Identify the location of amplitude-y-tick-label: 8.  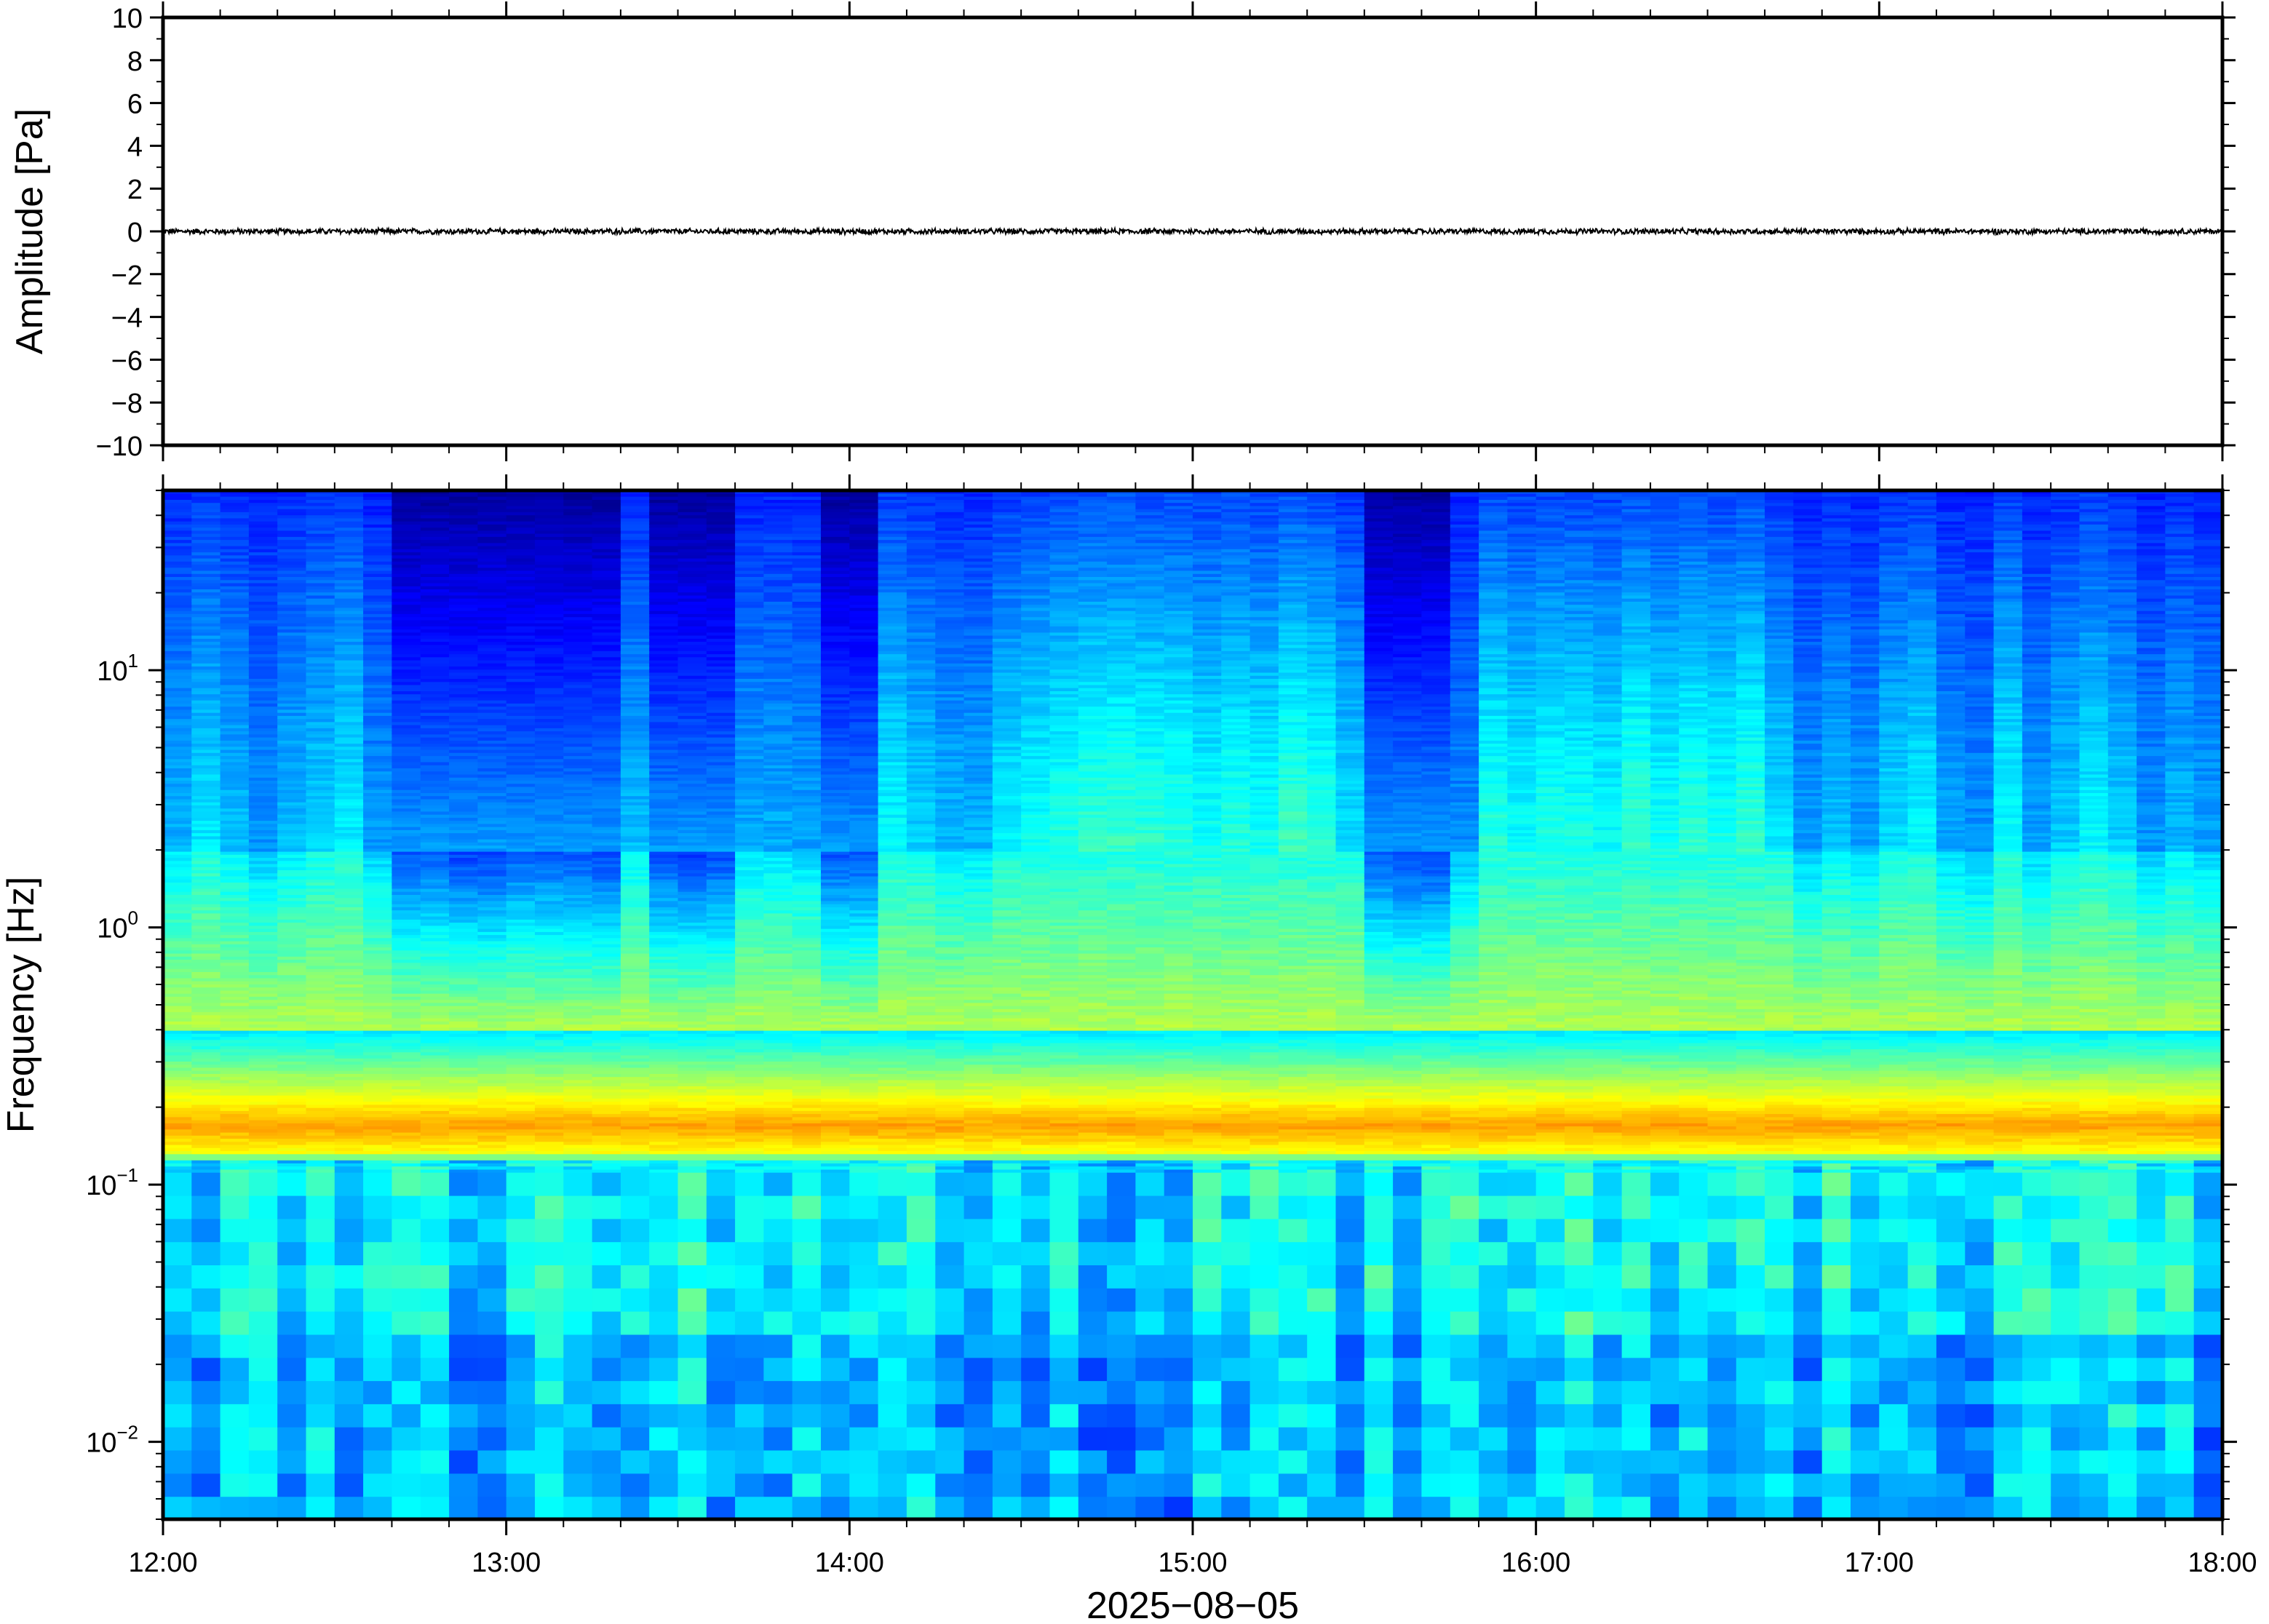
(135, 62).